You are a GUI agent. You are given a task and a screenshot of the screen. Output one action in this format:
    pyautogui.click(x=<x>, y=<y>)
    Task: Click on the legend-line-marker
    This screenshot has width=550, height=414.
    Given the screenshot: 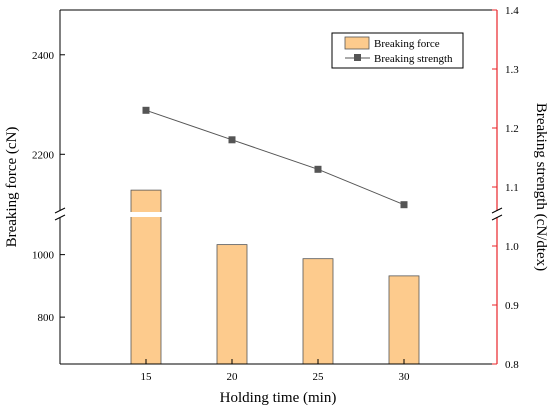 What is the action you would take?
    pyautogui.click(x=357, y=57)
    